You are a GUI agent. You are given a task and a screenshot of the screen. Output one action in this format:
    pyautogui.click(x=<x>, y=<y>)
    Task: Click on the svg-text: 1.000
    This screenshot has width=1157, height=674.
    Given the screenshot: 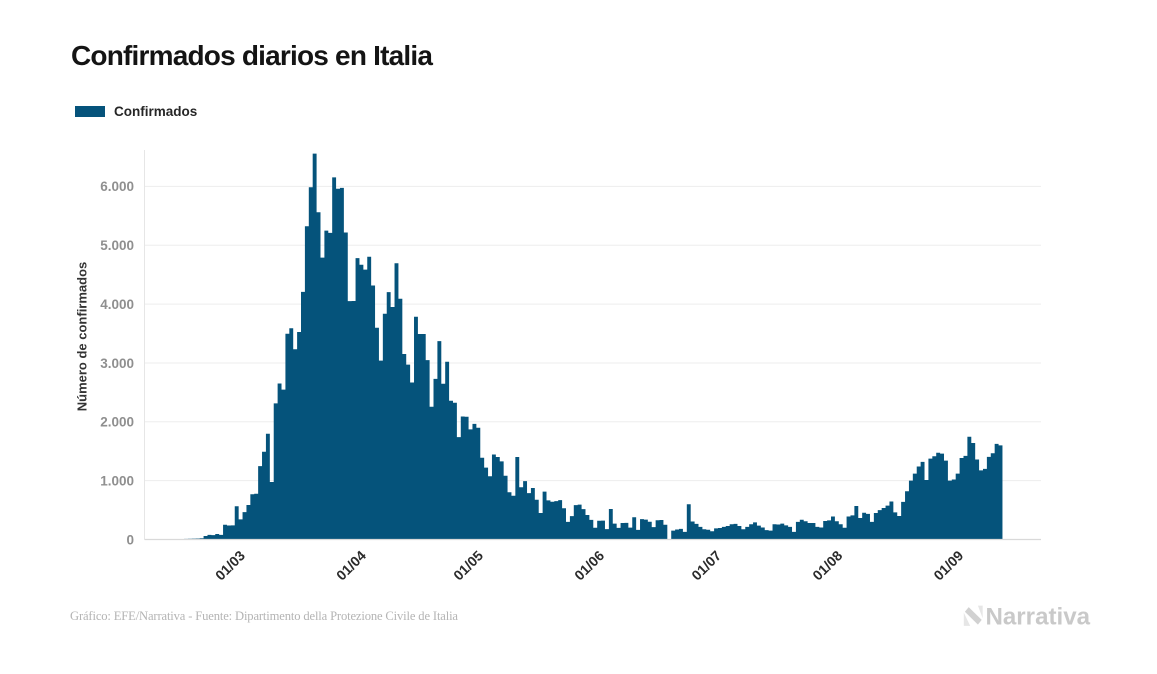 What is the action you would take?
    pyautogui.click(x=117, y=480)
    